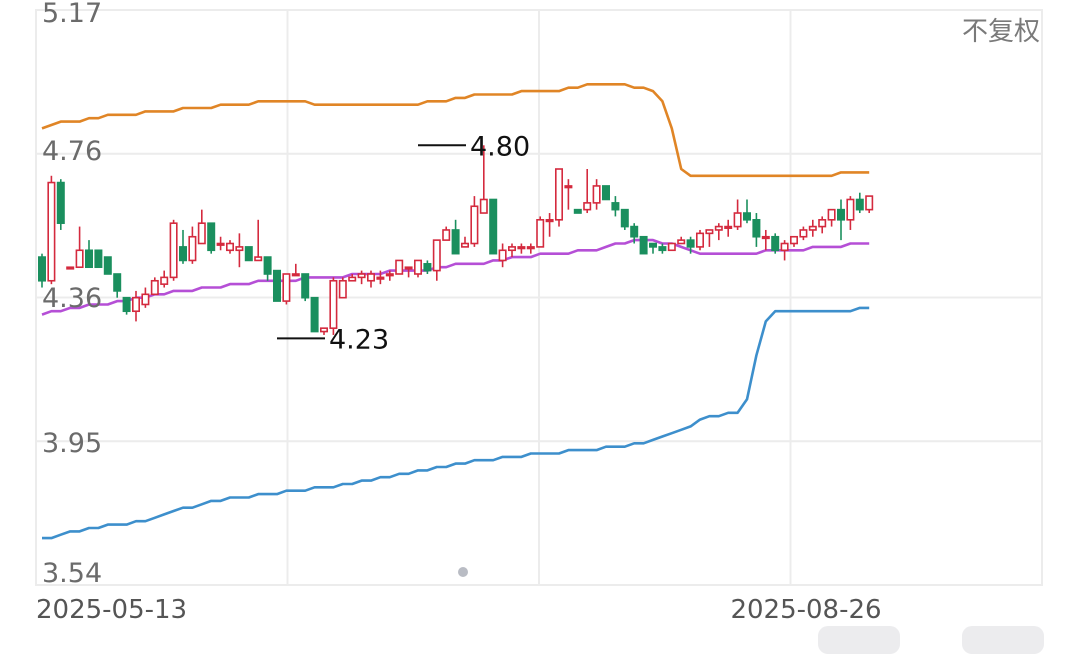 This screenshot has height=654, width=1080. I want to click on middle-band-line, so click(455, 277).